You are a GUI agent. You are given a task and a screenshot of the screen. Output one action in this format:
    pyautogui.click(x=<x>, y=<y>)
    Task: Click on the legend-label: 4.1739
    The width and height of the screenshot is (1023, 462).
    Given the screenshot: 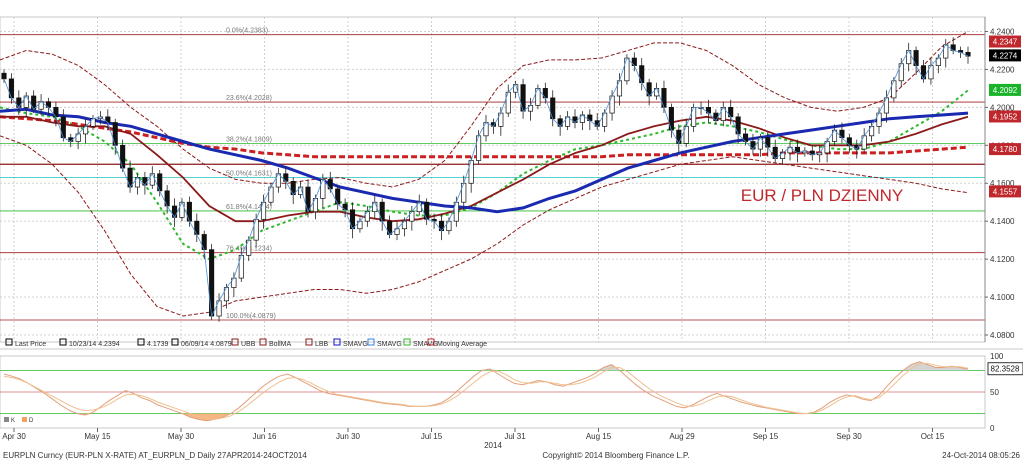 What is the action you would take?
    pyautogui.click(x=158, y=344)
    